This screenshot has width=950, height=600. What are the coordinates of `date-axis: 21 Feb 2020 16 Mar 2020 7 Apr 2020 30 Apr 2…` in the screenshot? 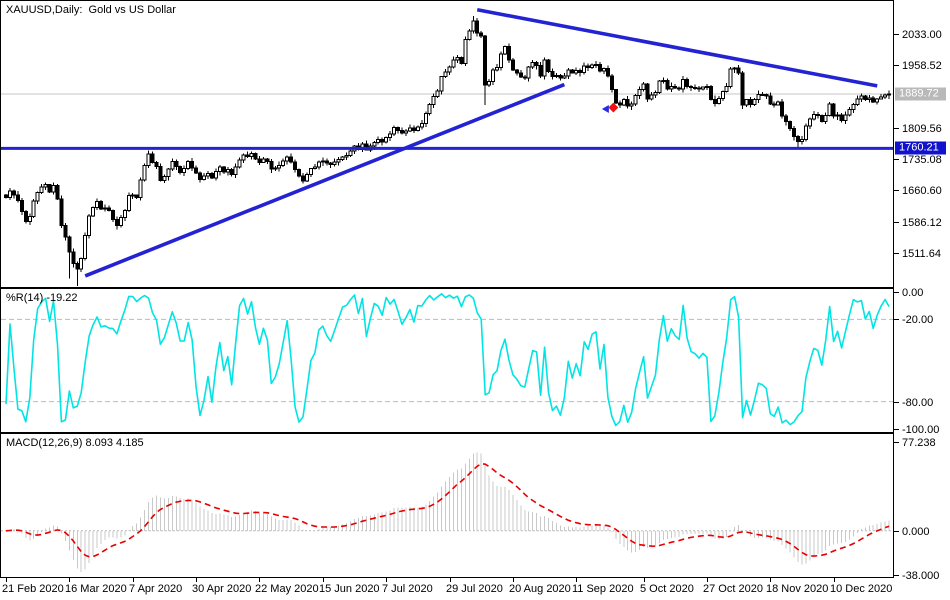 It's located at (447, 589).